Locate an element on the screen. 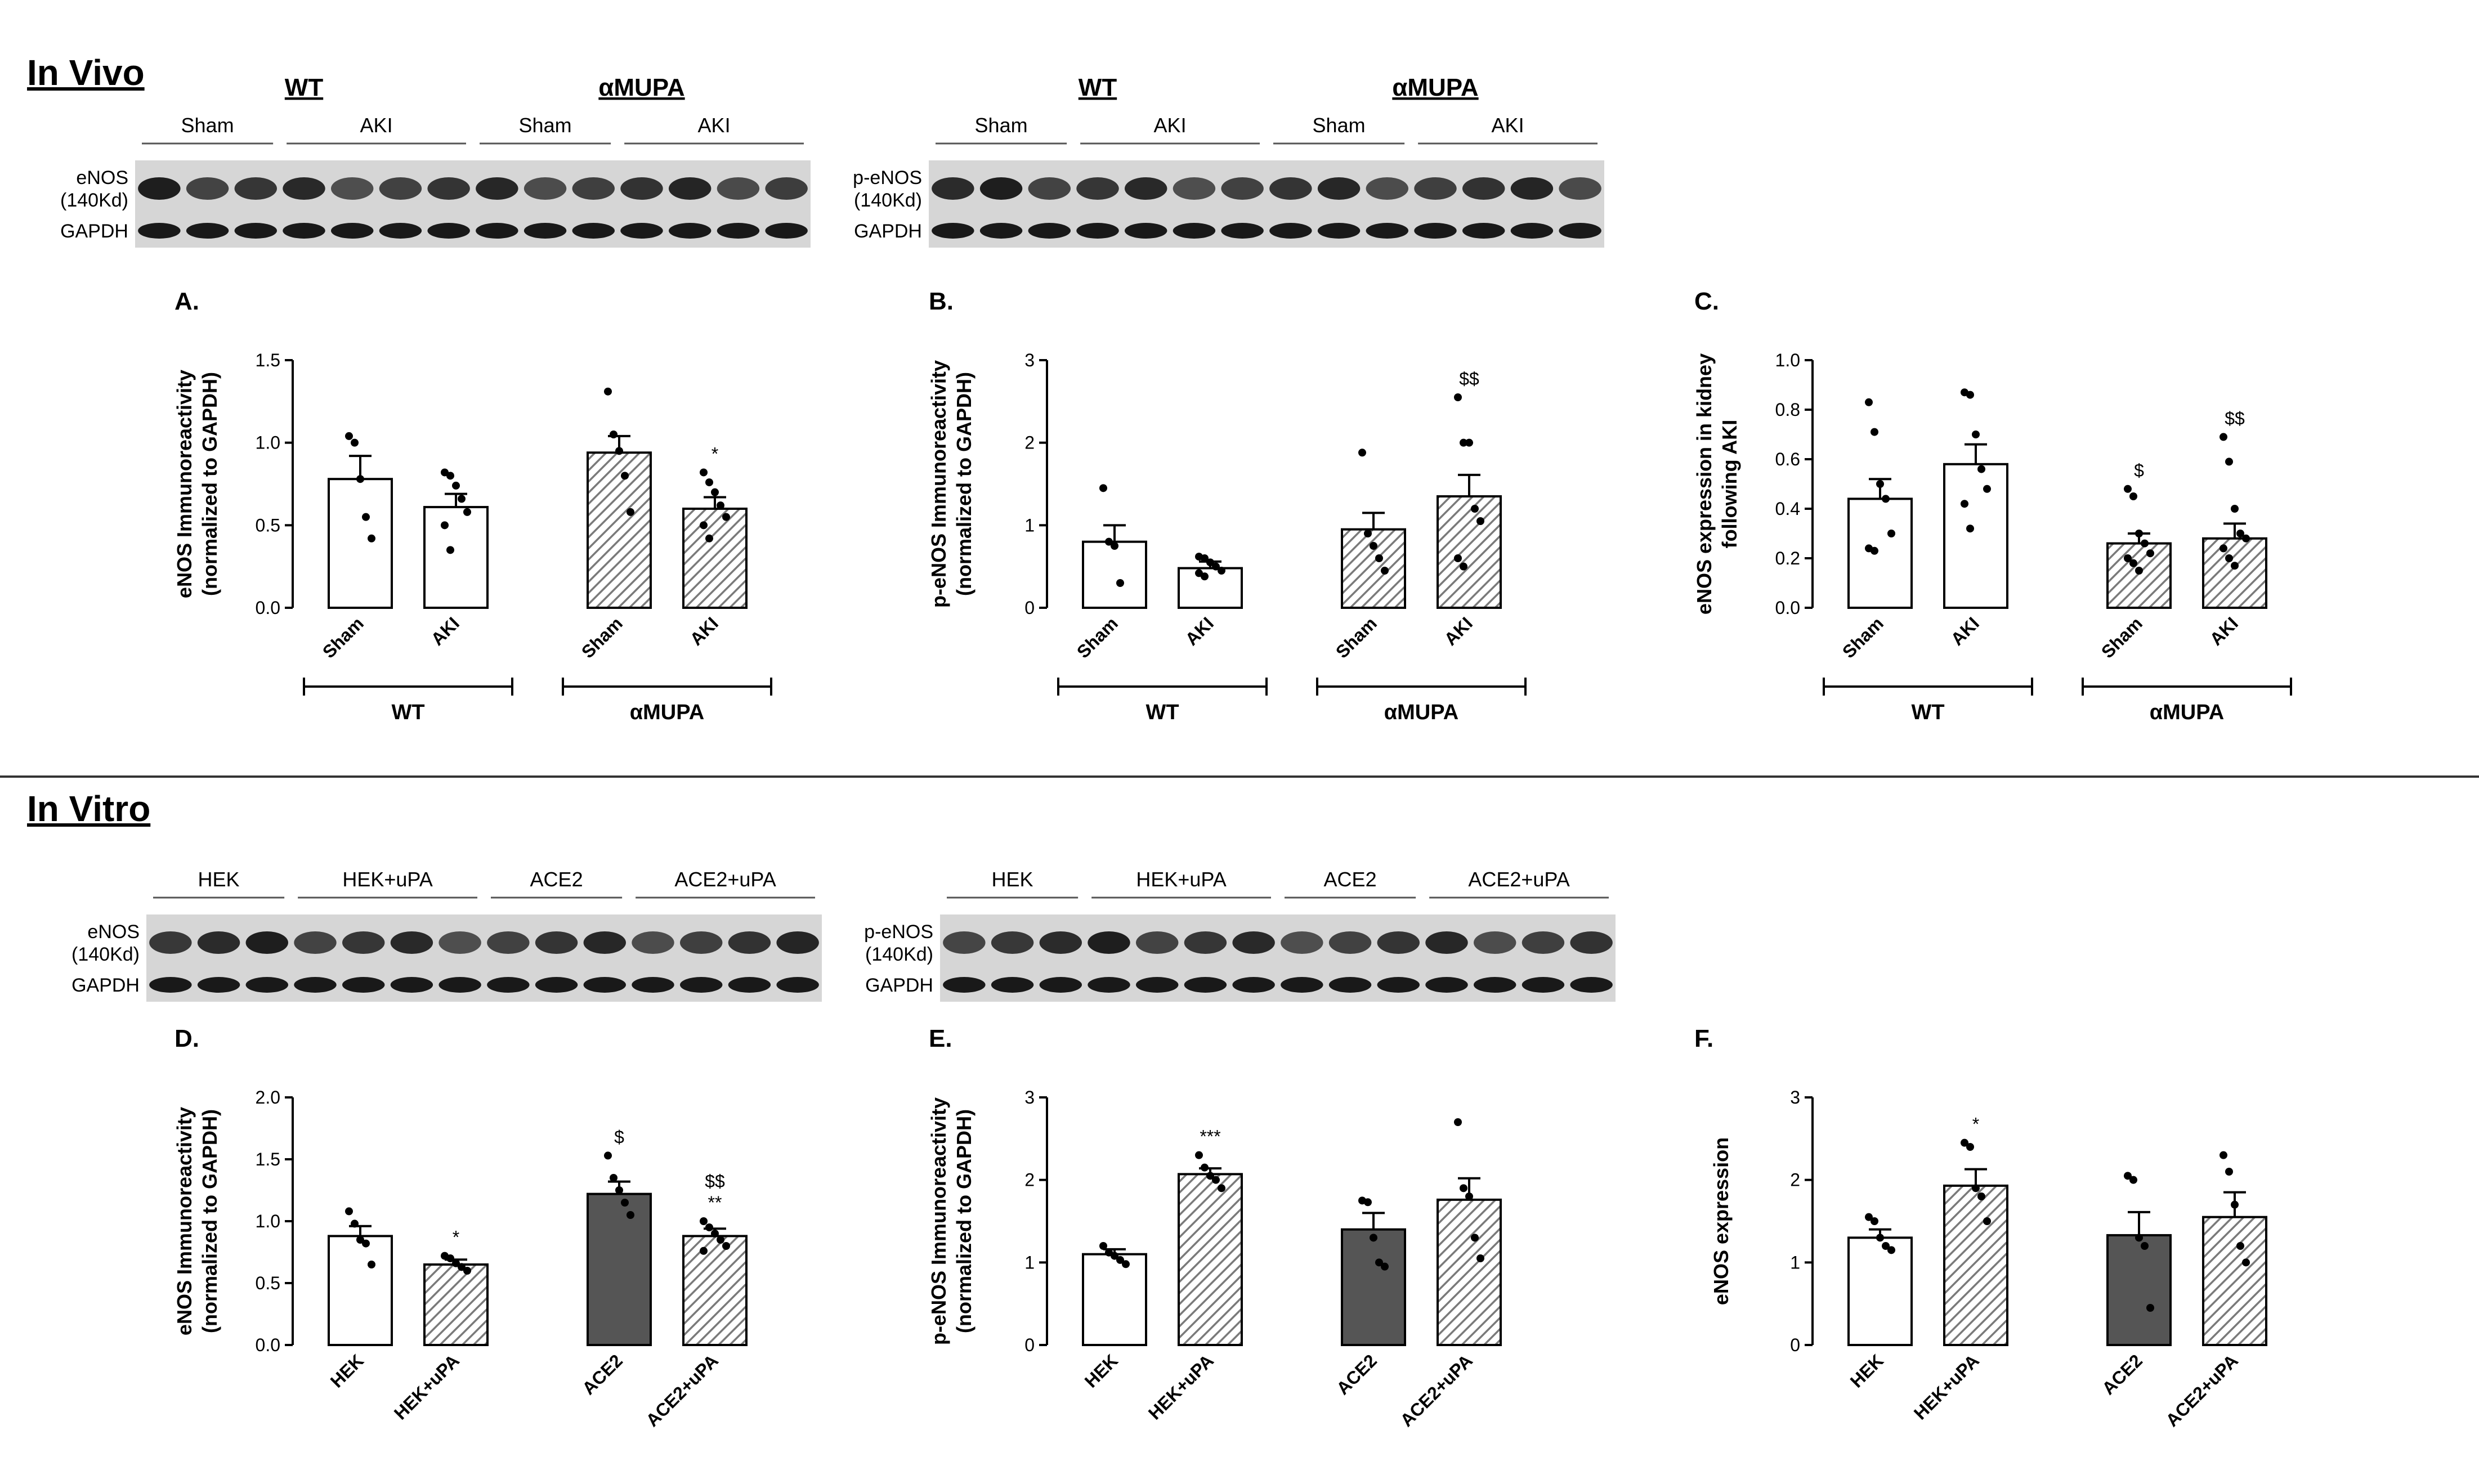  y-tick-label: 1 is located at coordinates (1029, 525).